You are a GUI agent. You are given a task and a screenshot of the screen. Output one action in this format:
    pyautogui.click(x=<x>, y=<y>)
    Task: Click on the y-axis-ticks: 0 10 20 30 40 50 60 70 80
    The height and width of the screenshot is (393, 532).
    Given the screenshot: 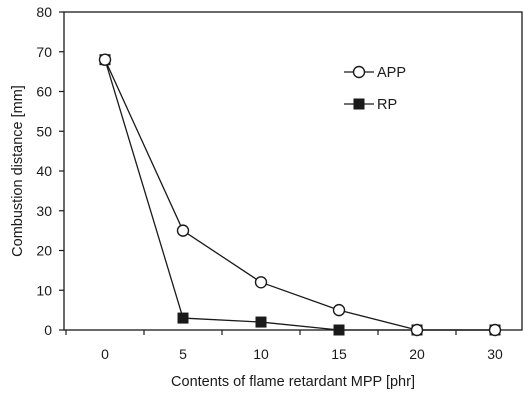 What is the action you would take?
    pyautogui.click(x=50, y=171)
    